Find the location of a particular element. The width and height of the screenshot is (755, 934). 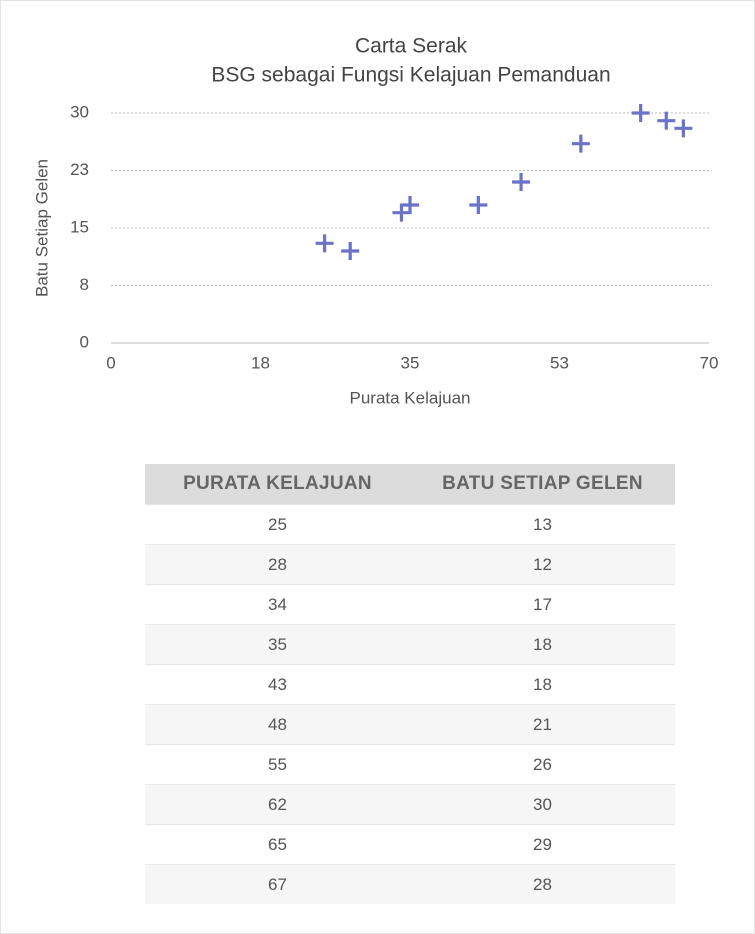

table-cell: 67 is located at coordinates (277, 884).